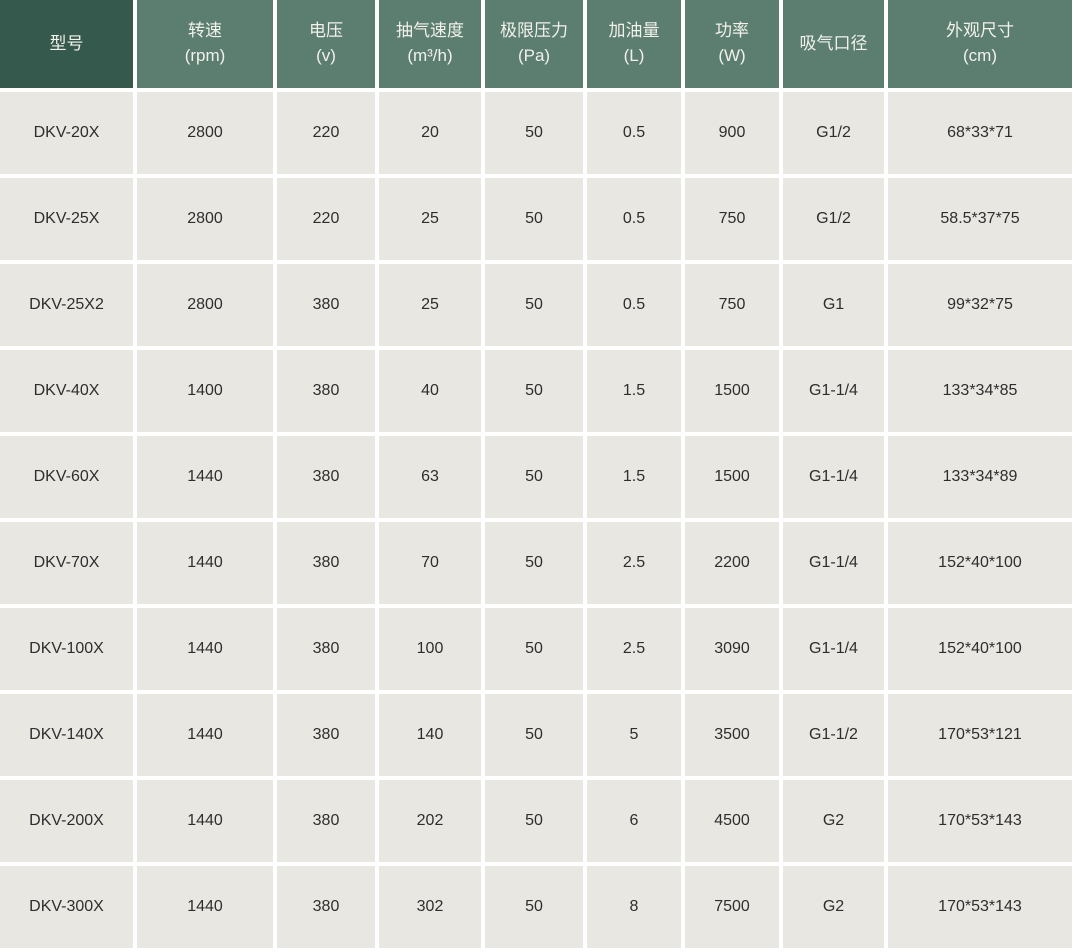  What do you see at coordinates (430, 55) in the screenshot?
I see `column-unit: (m³/h)` at bounding box center [430, 55].